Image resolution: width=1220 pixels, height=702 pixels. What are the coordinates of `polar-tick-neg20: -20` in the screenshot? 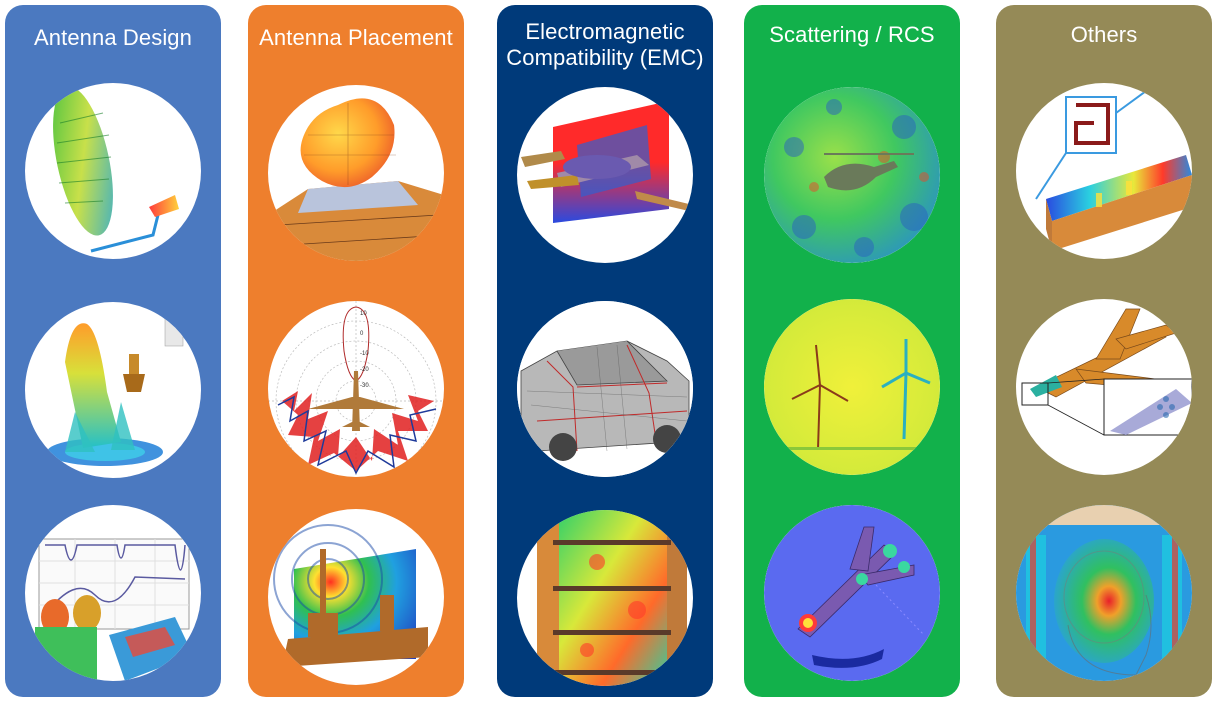 It's located at (364, 370).